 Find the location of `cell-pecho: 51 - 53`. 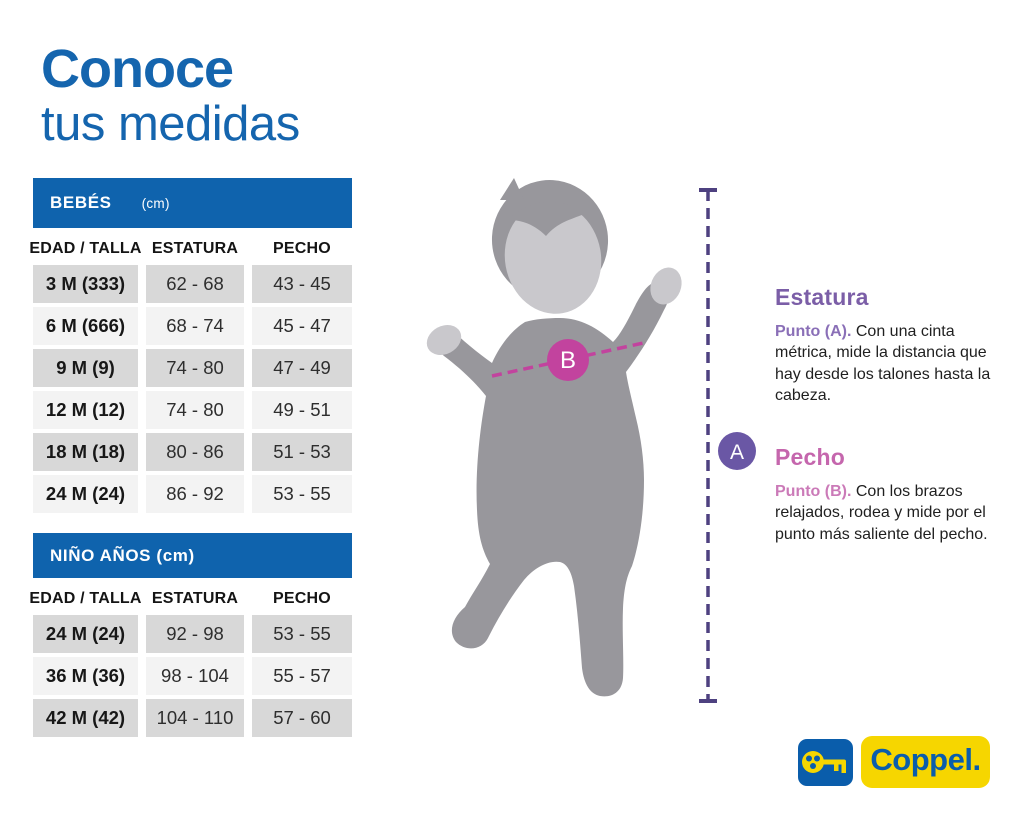

cell-pecho: 51 - 53 is located at coordinates (302, 452).